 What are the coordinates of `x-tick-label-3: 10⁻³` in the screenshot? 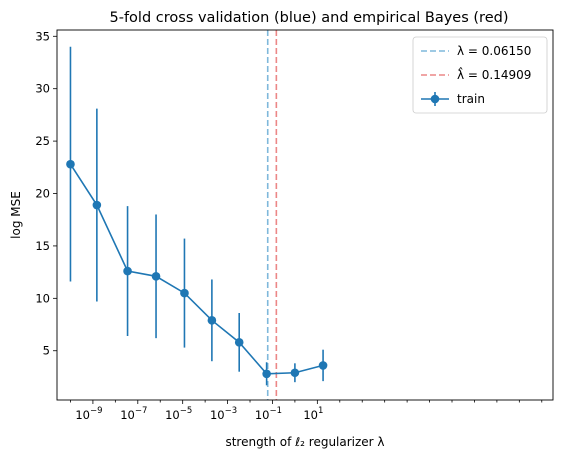 It's located at (223, 414).